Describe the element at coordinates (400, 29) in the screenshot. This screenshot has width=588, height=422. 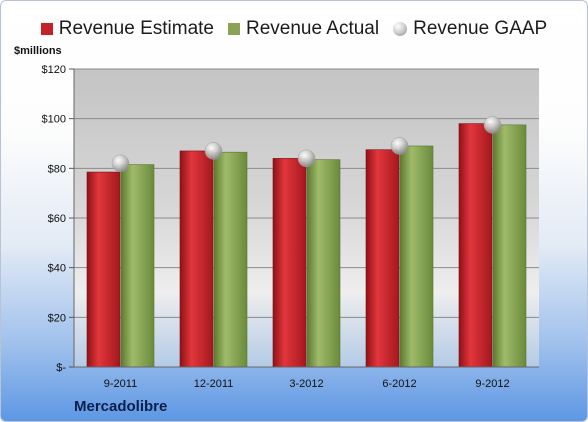
I see `legend-swatch-gaap` at that location.